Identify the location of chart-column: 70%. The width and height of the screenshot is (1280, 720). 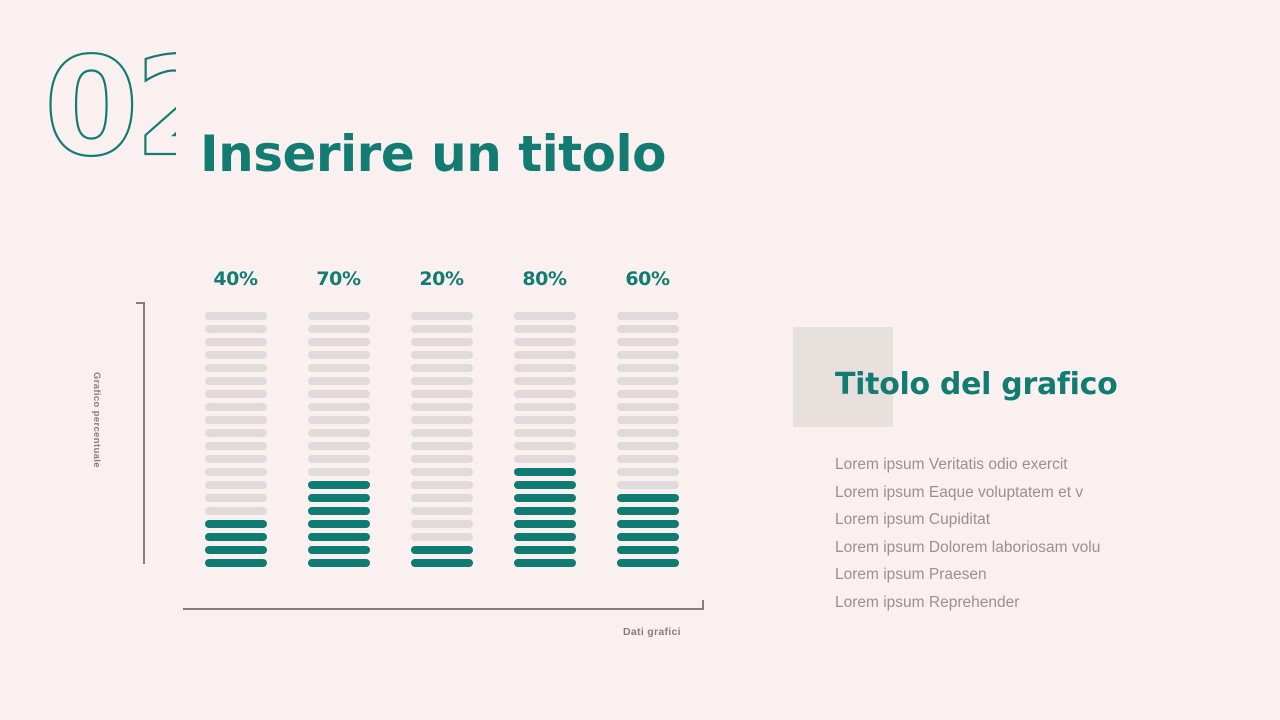
(338, 433).